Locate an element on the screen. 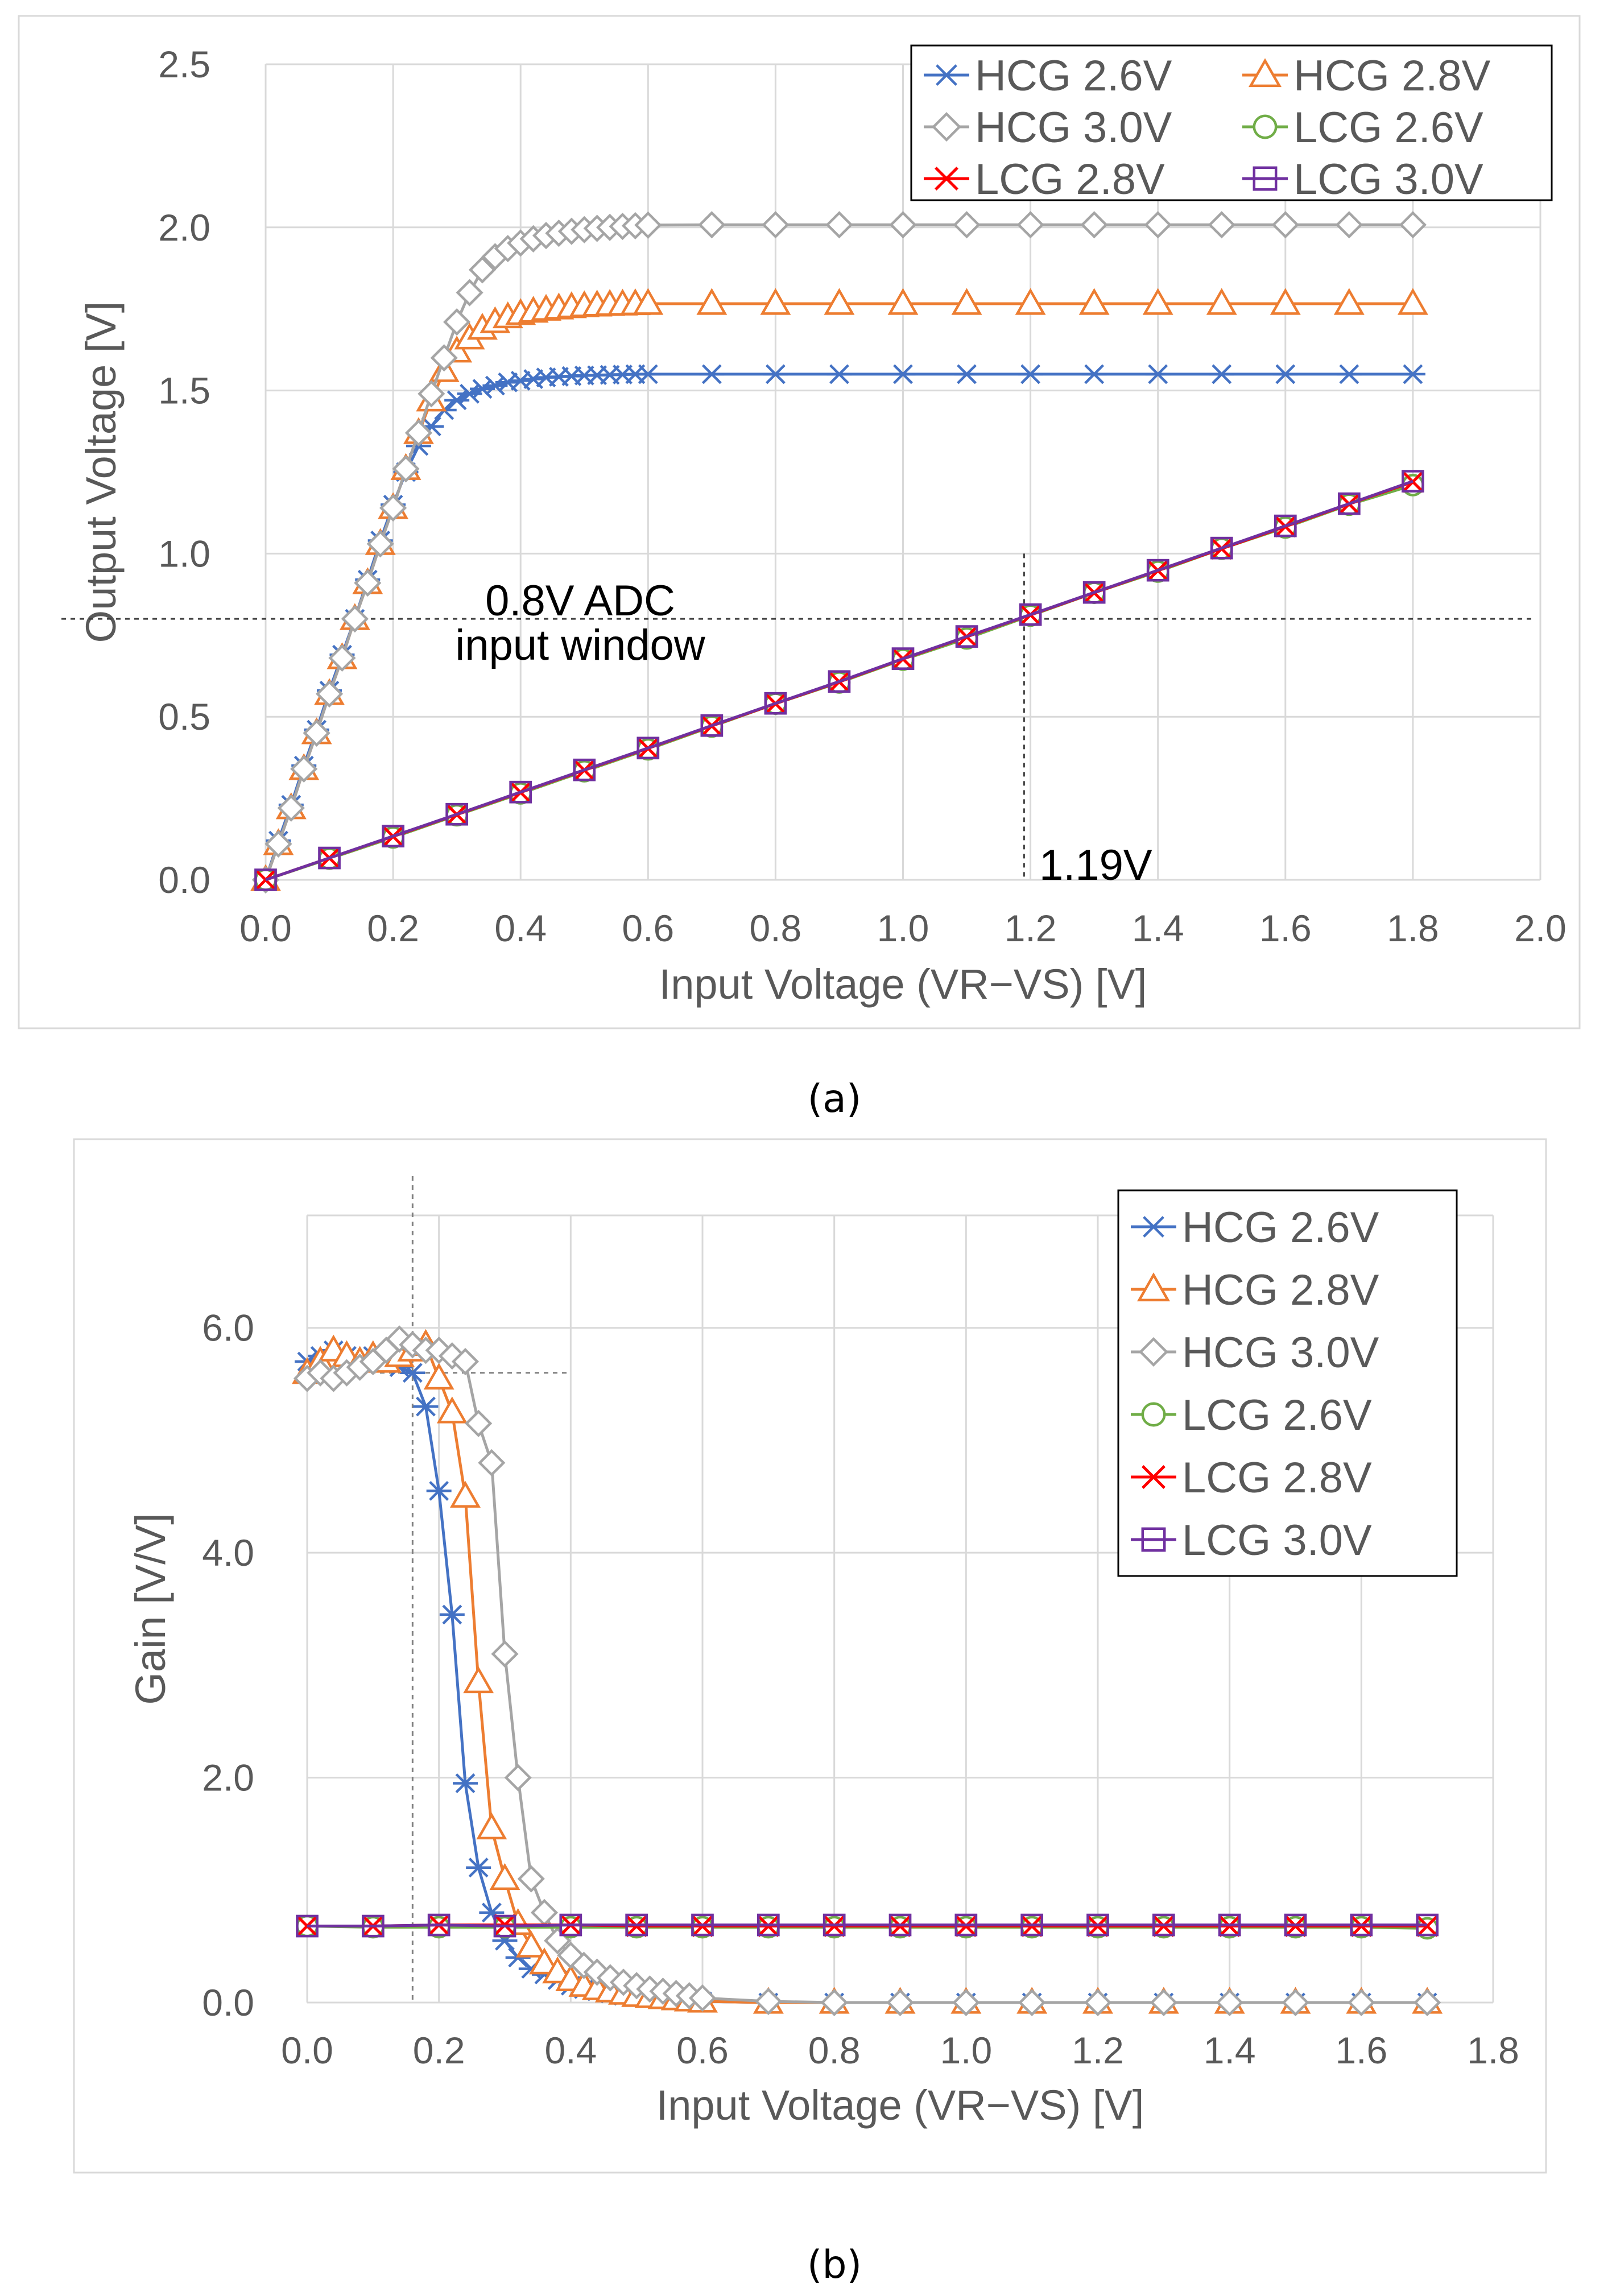  panel-b-legend-entry-hcg-3-0v: HCG 3.0V is located at coordinates (1255, 1353).